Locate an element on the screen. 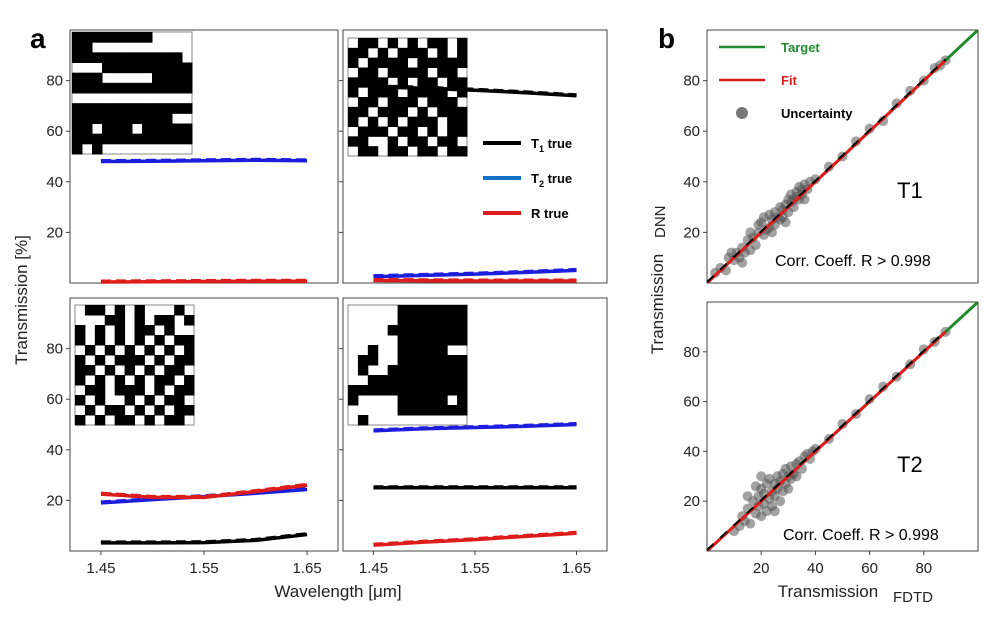 The height and width of the screenshot is (625, 984). correlation-text: Corr. Coeff. R > 0.998 is located at coordinates (861, 535).